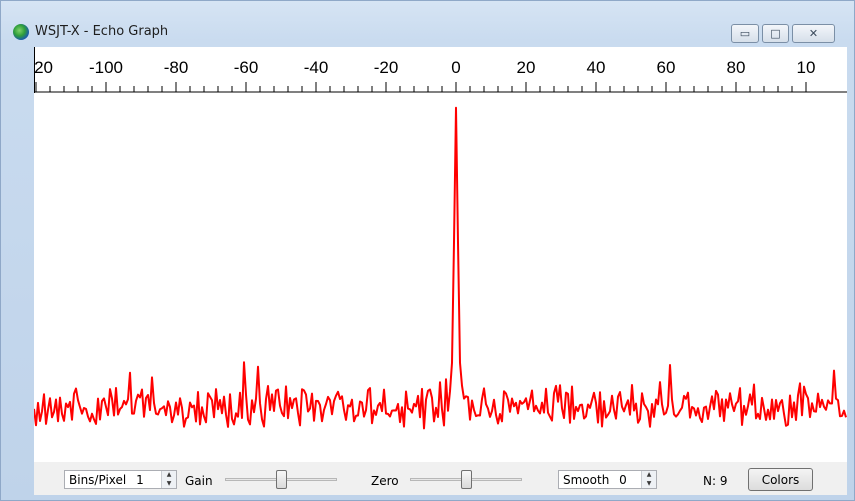  I want to click on controls-bar: Bins/Pixel 1 ▲ ▼ Gain Zero Smoo, so click(440, 478).